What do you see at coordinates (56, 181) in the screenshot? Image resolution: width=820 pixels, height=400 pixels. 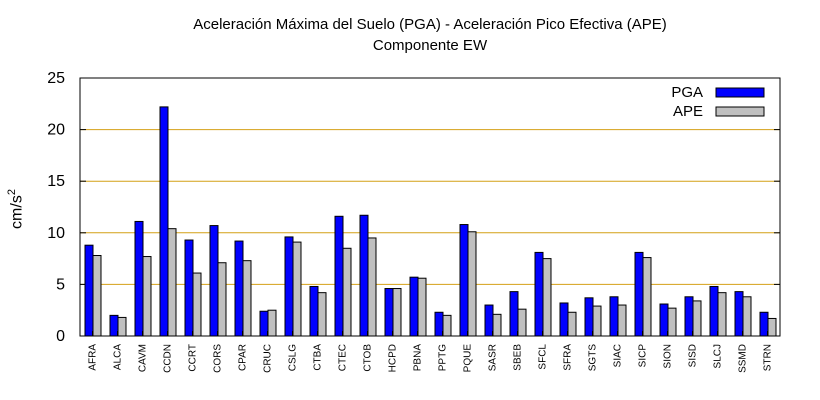 I see `y-tick-label: 15` at bounding box center [56, 181].